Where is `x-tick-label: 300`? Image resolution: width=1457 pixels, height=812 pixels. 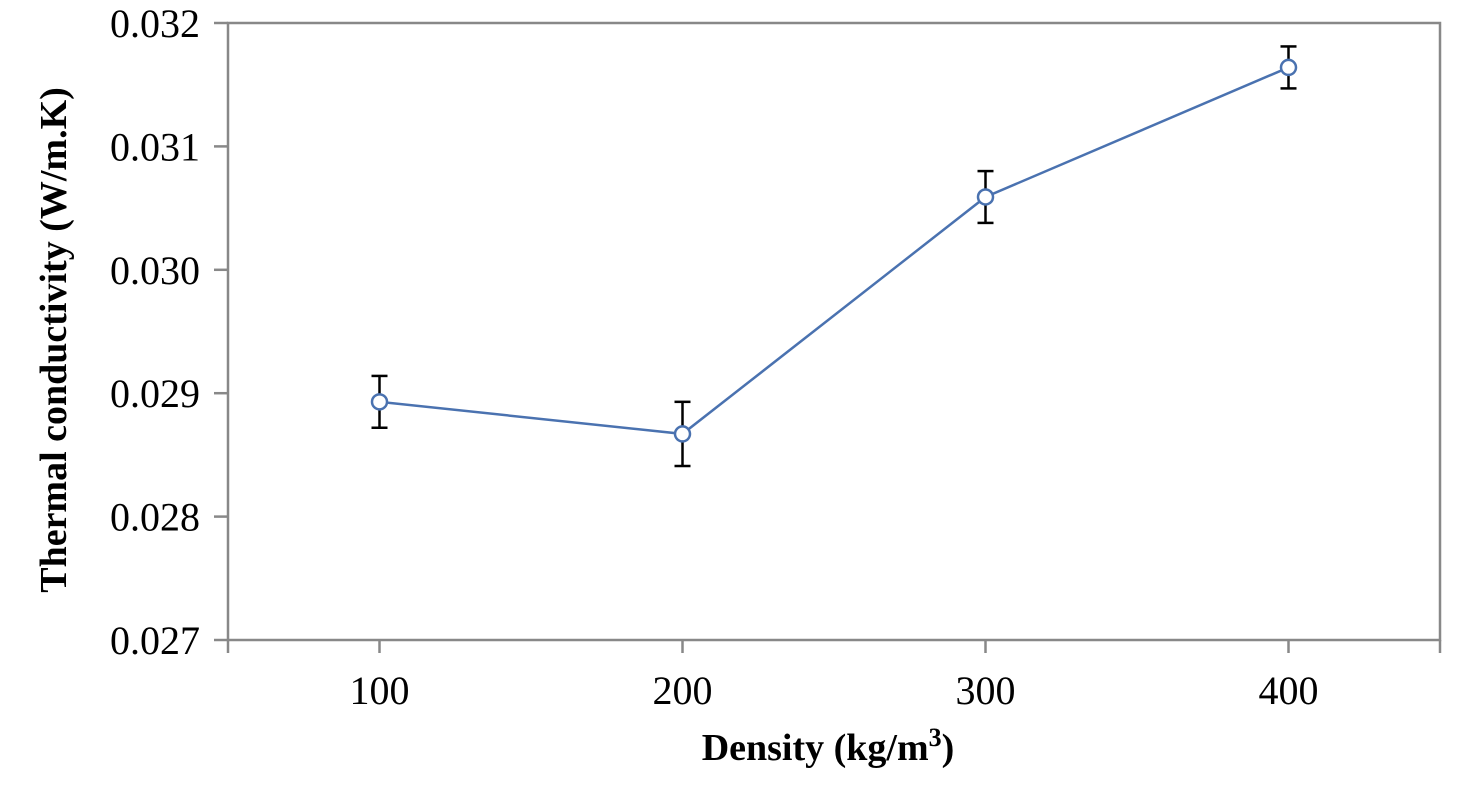
x-tick-label: 300 is located at coordinates (986, 690).